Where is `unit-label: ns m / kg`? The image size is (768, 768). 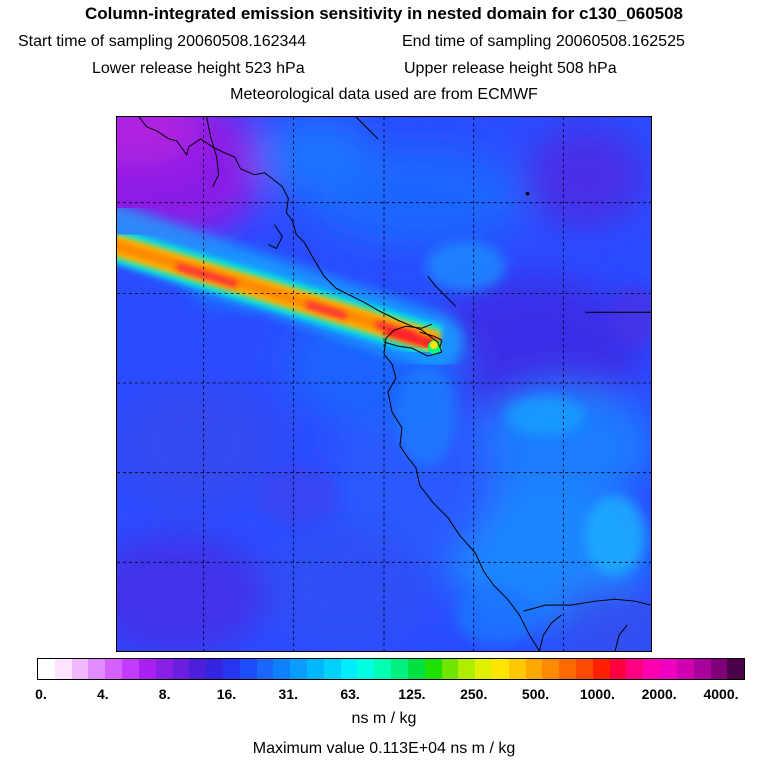 unit-label: ns m / kg is located at coordinates (384, 718).